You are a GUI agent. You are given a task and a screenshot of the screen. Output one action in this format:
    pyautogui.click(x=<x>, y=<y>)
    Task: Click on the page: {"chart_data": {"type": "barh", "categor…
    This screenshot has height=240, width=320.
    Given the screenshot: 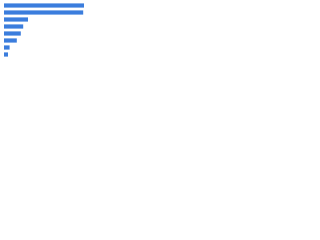 What is the action you would take?
    pyautogui.click(x=50, y=35)
    